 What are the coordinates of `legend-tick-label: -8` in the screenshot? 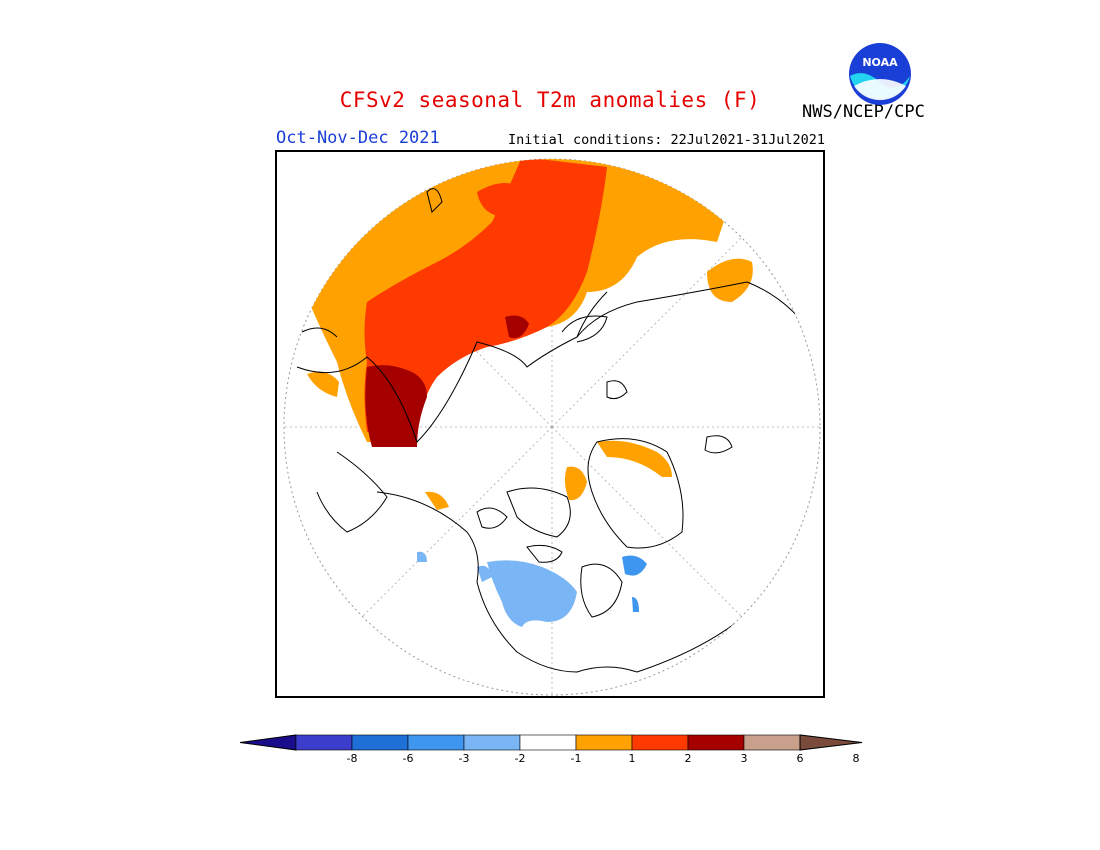 It's located at (352, 758).